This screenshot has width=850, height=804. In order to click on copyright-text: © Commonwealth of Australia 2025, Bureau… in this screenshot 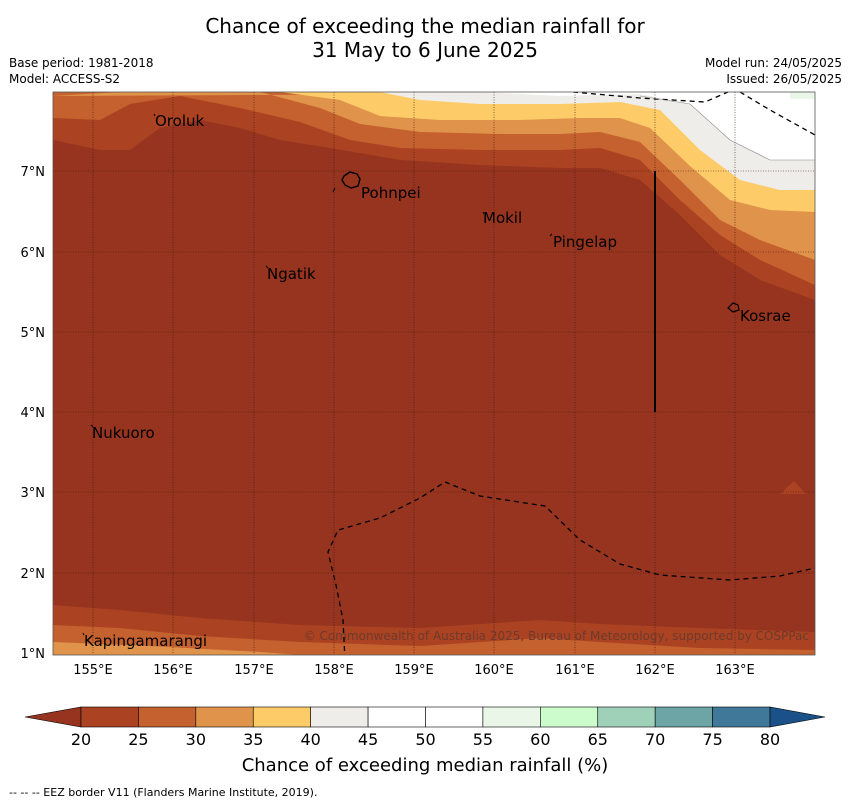, I will do `click(556, 636)`.